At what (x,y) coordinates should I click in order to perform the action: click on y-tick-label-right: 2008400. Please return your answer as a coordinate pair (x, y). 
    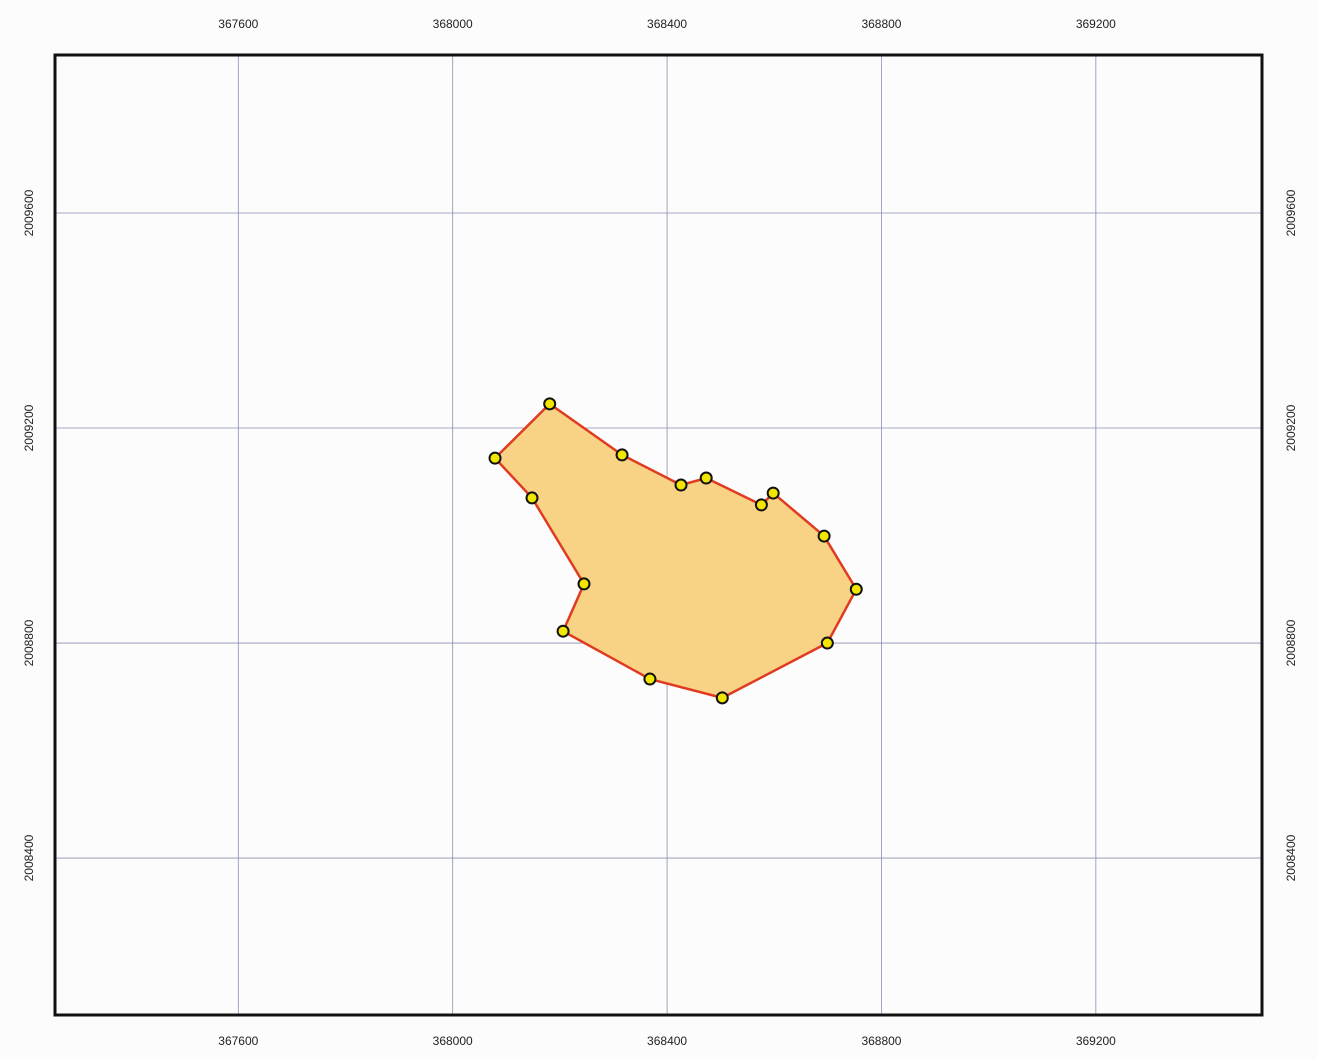
    Looking at the image, I should click on (1291, 857).